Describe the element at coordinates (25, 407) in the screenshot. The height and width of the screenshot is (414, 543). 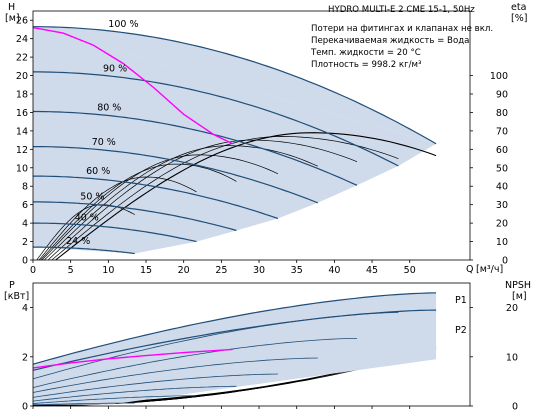
I see `p-tick-label-0: 0` at that location.